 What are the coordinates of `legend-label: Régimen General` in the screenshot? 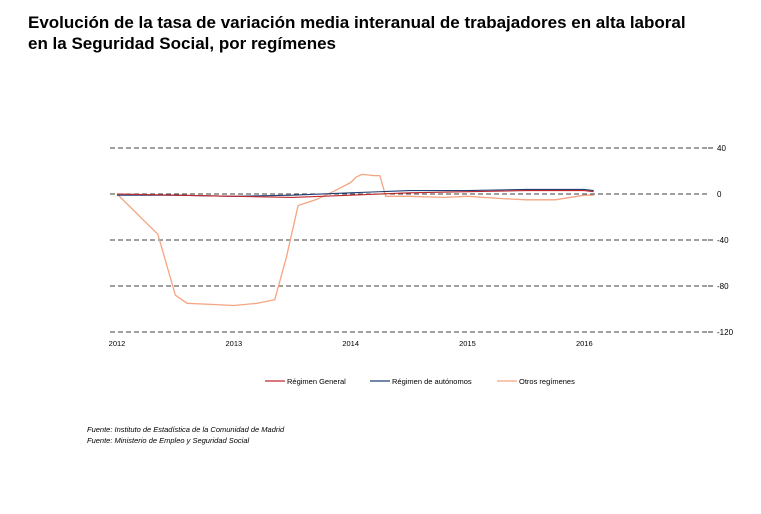 It's located at (316, 381).